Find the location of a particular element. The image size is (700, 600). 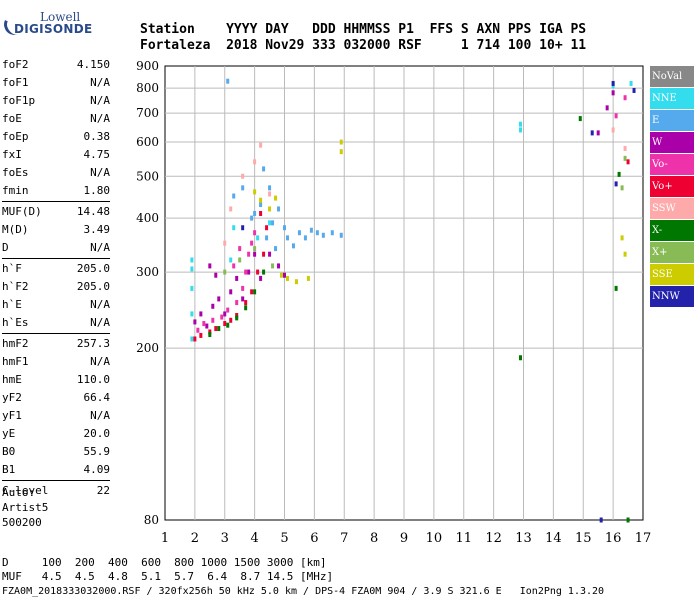

legend-entry: NNE is located at coordinates (672, 98).